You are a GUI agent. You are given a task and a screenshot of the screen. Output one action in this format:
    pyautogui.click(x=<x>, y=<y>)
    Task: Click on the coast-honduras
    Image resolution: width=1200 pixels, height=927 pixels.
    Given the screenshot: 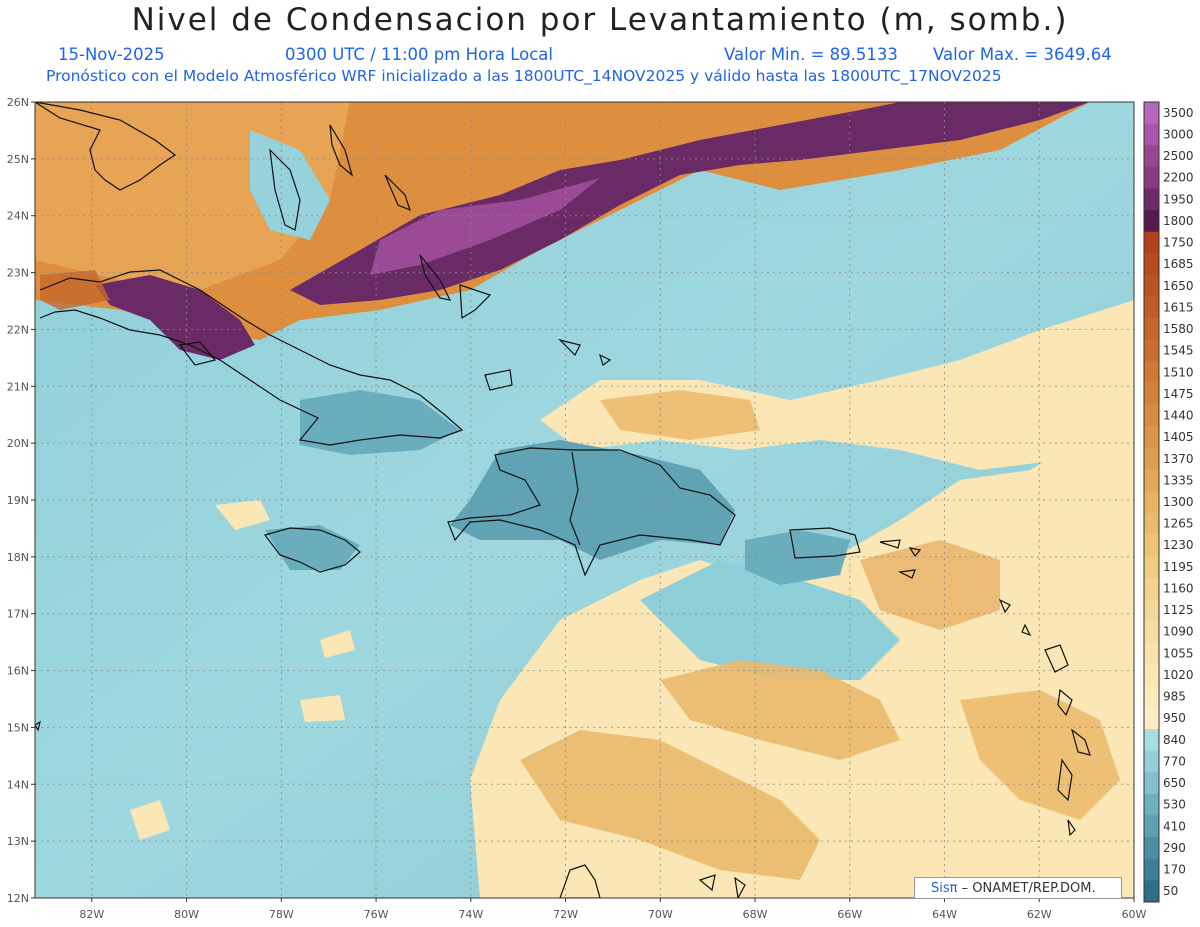 What is the action you would take?
    pyautogui.click(x=38, y=726)
    